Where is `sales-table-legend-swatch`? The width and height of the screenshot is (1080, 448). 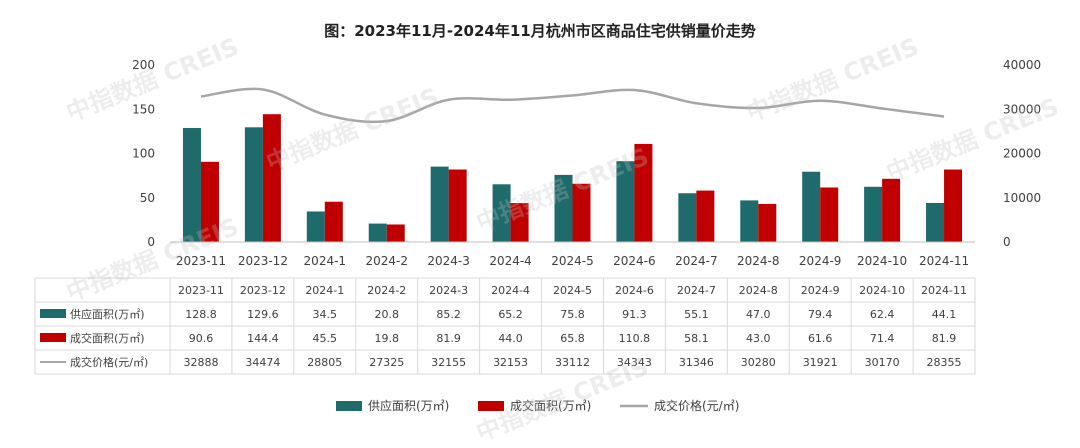 sales-table-legend-swatch is located at coordinates (53, 337).